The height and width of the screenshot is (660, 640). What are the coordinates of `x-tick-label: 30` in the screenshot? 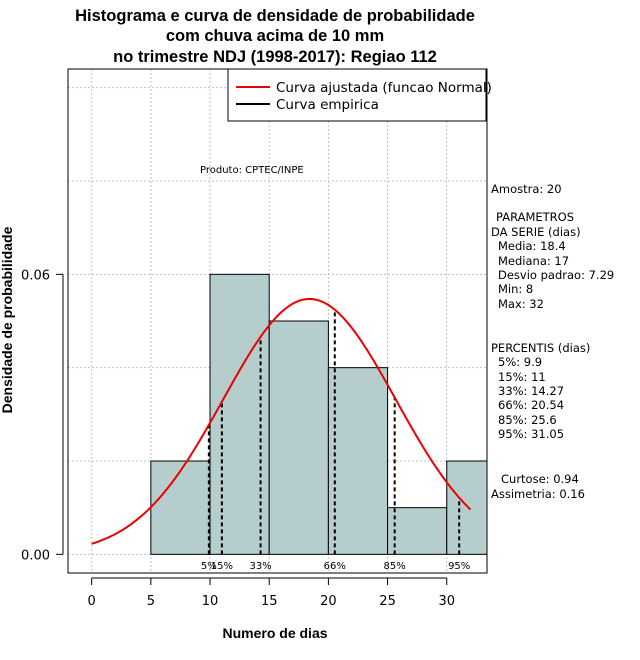 It's located at (446, 601).